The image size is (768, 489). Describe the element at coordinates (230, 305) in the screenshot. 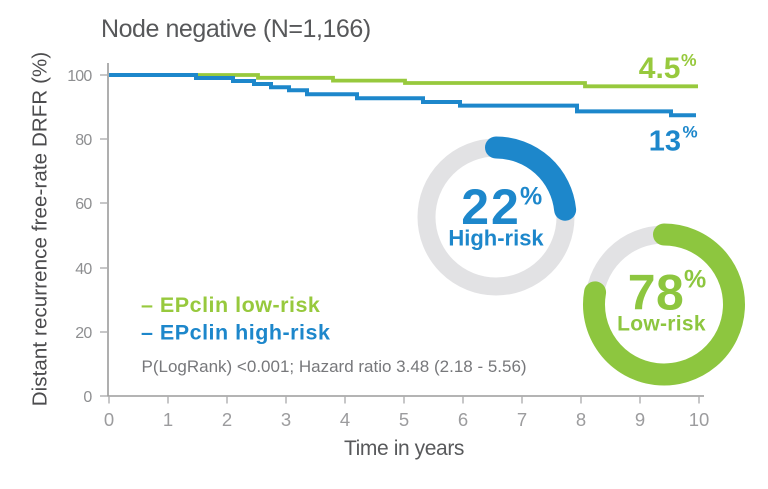

I see `svg-text: – EPclin low-risk` at that location.